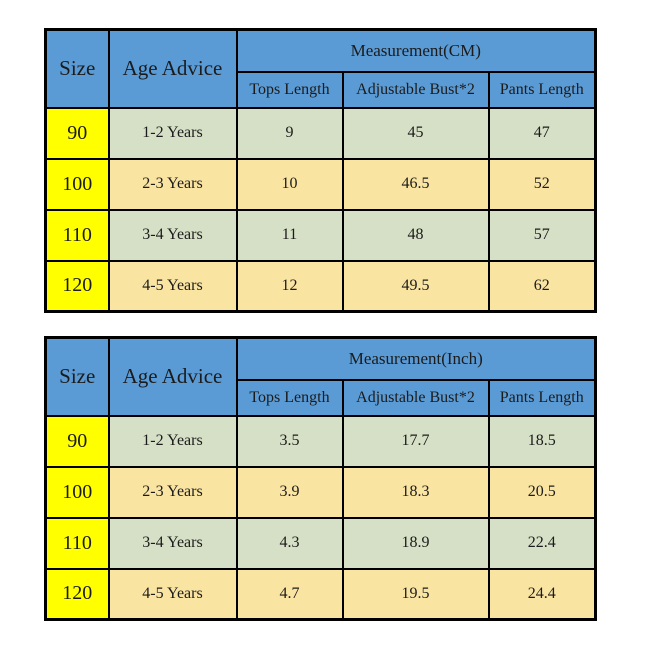 The height and width of the screenshot is (650, 650). Describe the element at coordinates (289, 492) in the screenshot. I see `tops-length-cell: 3.9` at that location.